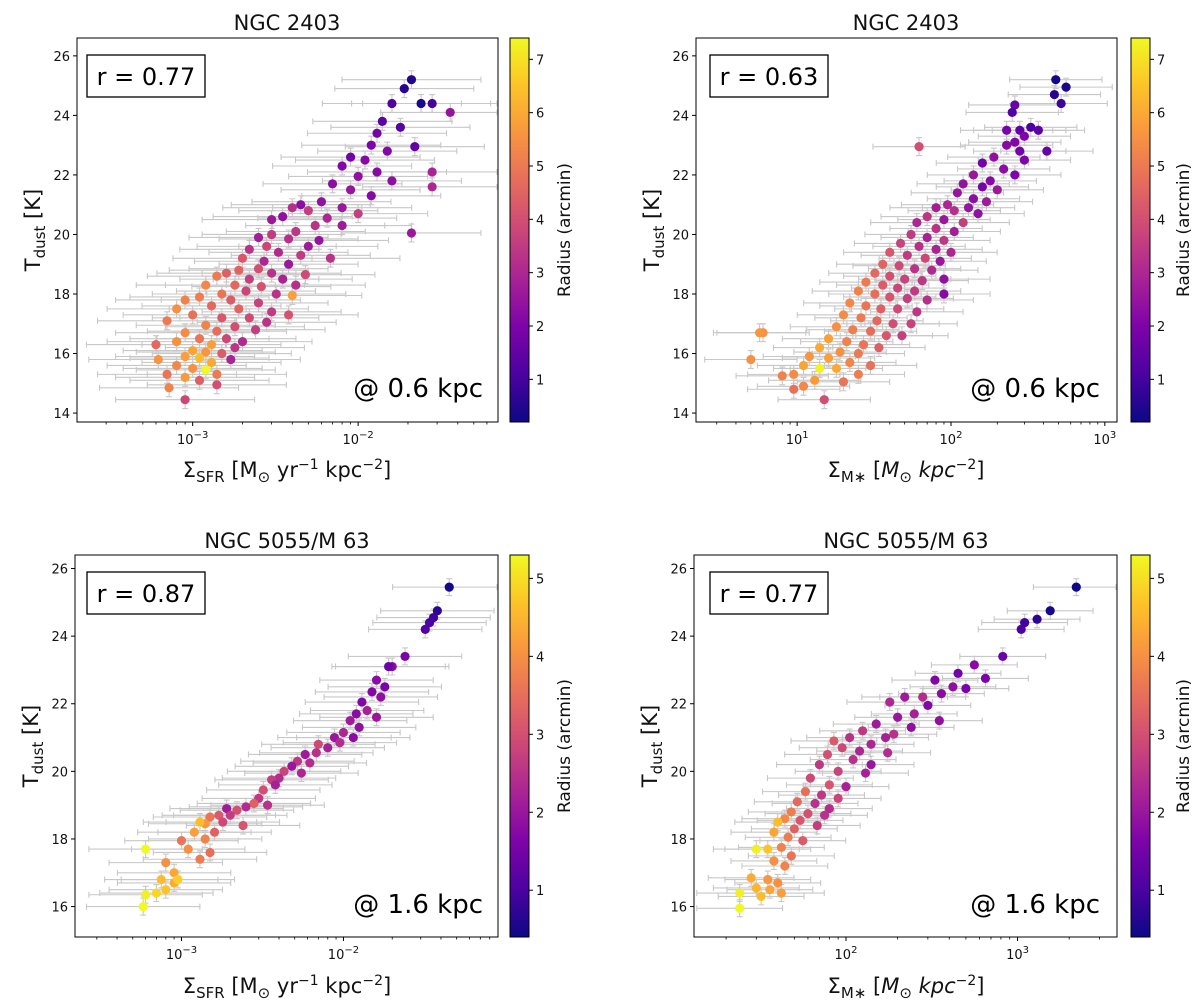 This screenshot has height=1007, width=1200. What do you see at coordinates (680, 414) in the screenshot?
I see `y-tick-label: 14` at bounding box center [680, 414].